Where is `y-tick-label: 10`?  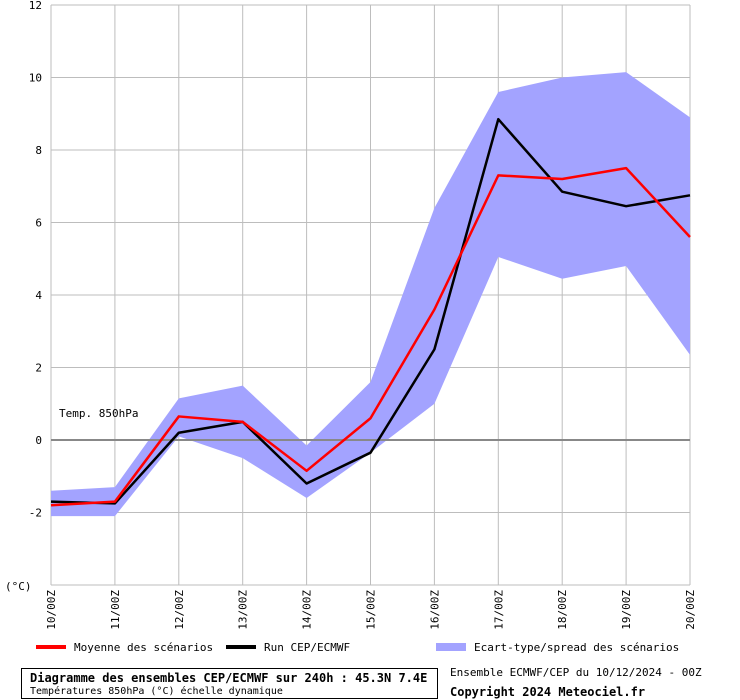 y-tick-label: 10 is located at coordinates (35, 78).